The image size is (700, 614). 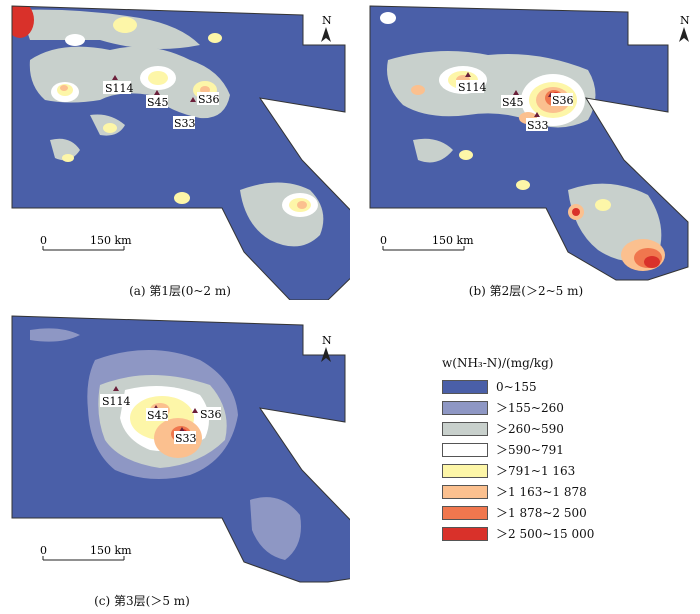 I want to click on legend-title: w(NH₃-N)/(mg/kg), so click(x=498, y=363).